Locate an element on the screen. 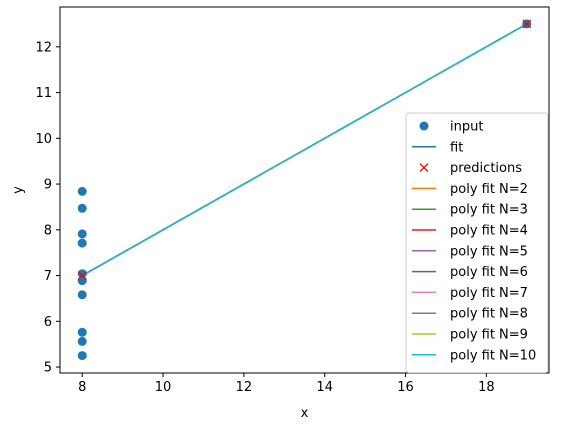  legend-item-poly-fit-n-4: poly fit N=4 is located at coordinates (470, 231).